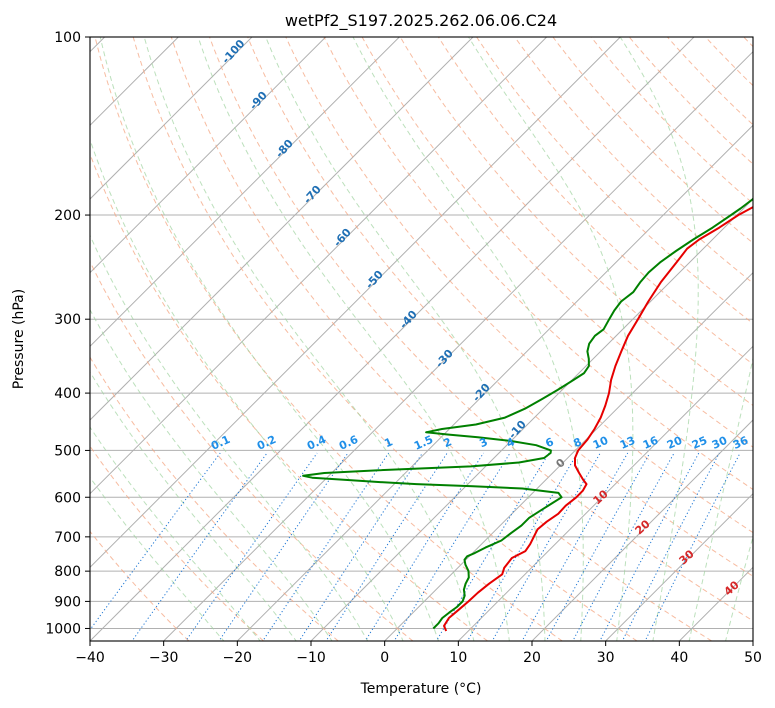 This screenshot has height=708, width=775. Describe the element at coordinates (67, 394) in the screenshot. I see `y-tick-label: 400` at that location.